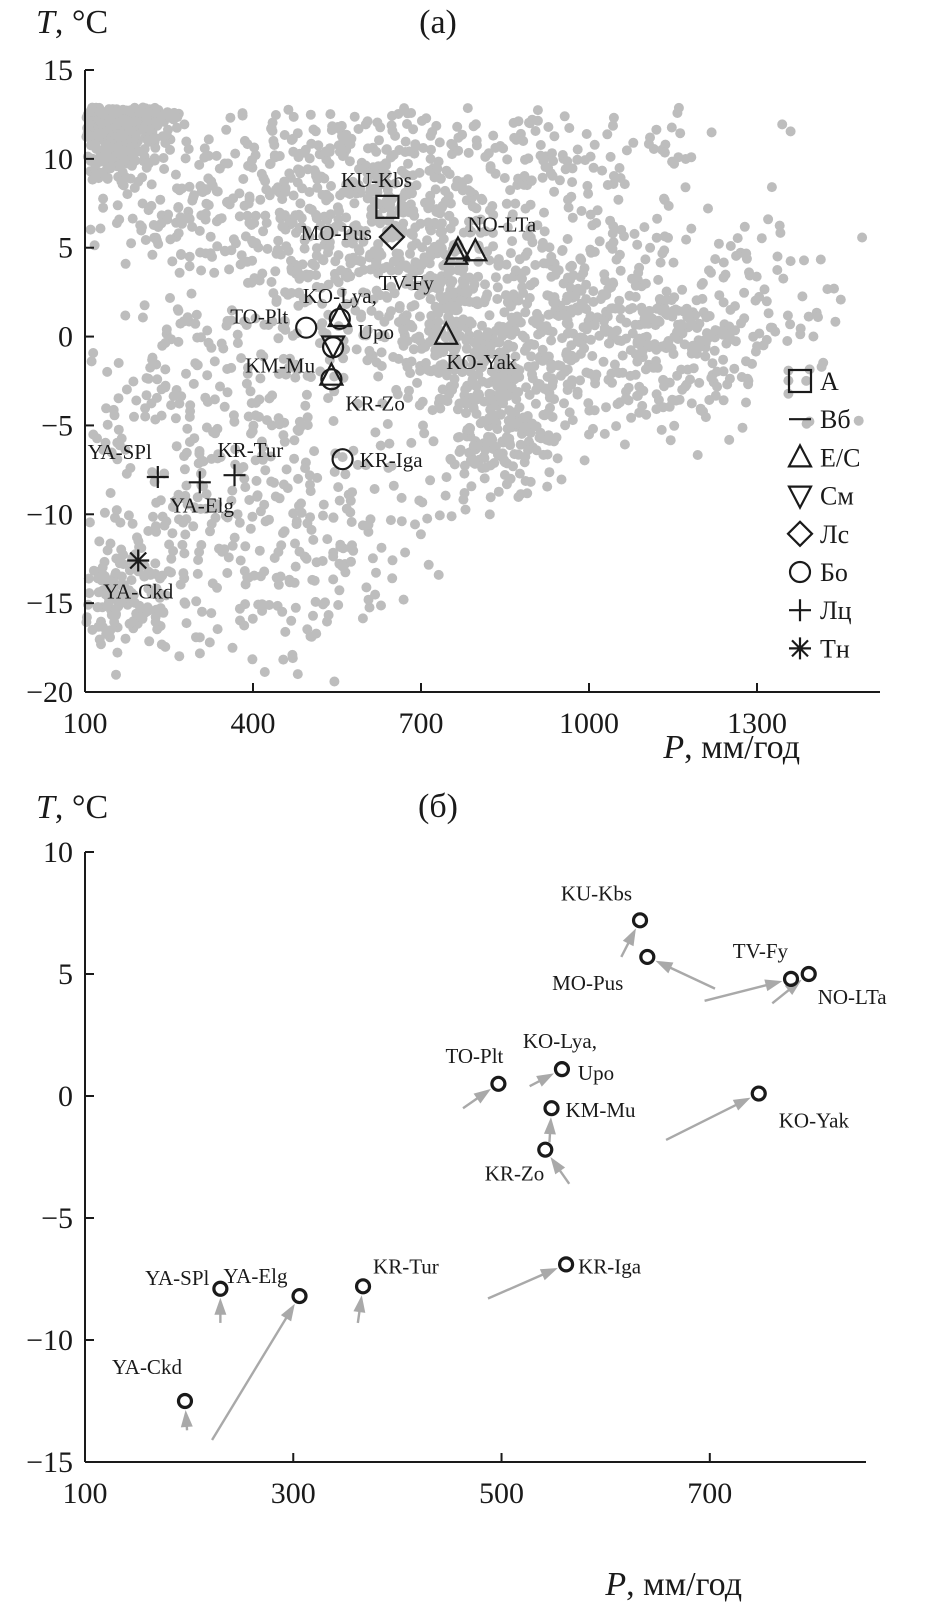 The width and height of the screenshot is (941, 1602). I want to click on panel-b-x-tick-label: 700, so click(709, 1493).